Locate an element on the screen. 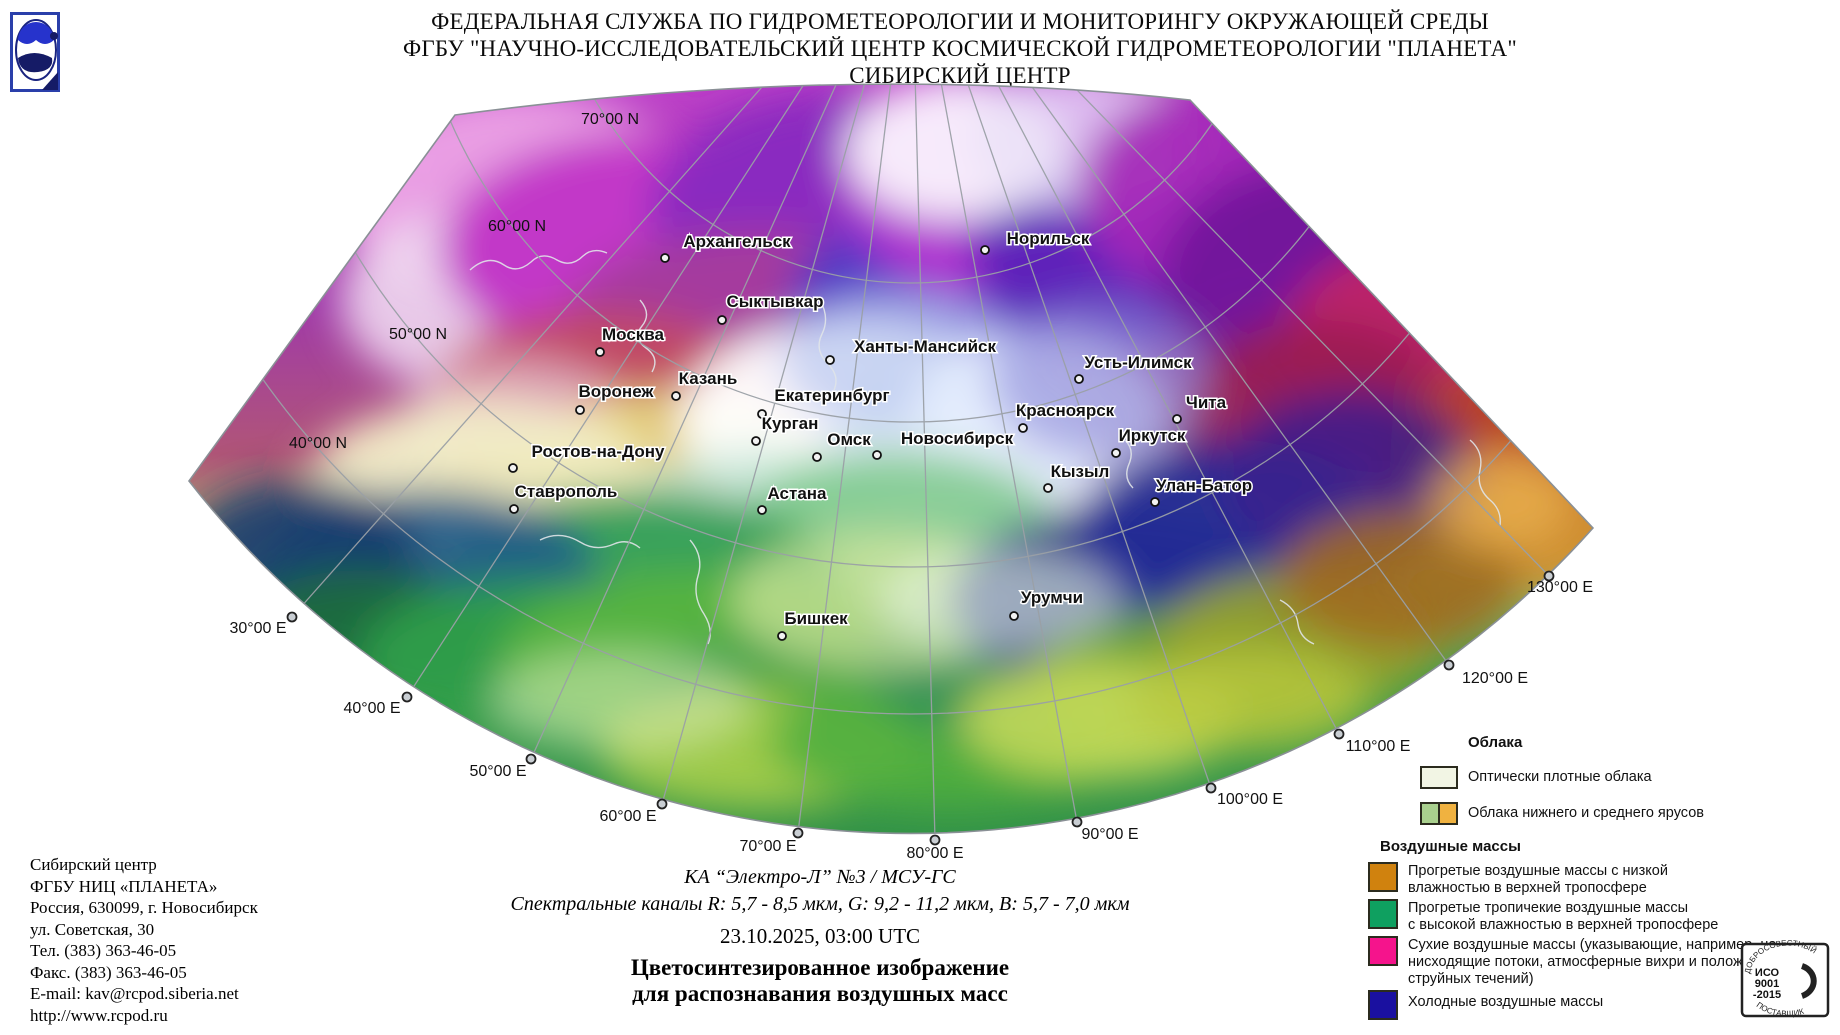  city-marker-Улан-Батор is located at coordinates (1155, 502).